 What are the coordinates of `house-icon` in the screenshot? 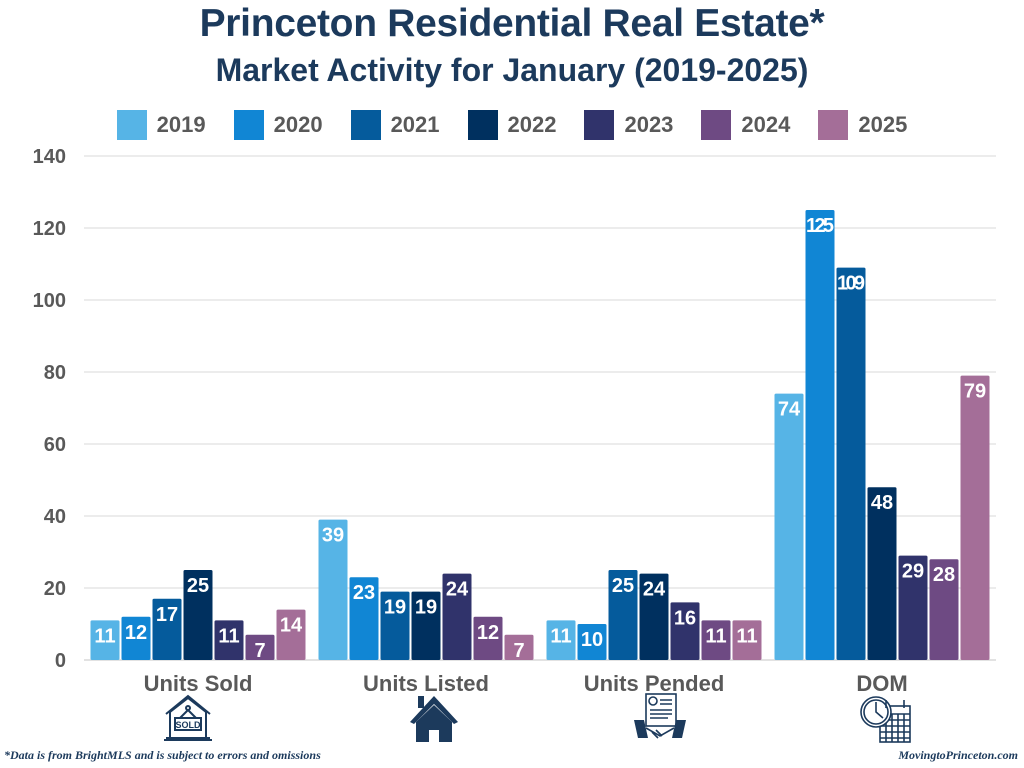 It's located at (434, 719).